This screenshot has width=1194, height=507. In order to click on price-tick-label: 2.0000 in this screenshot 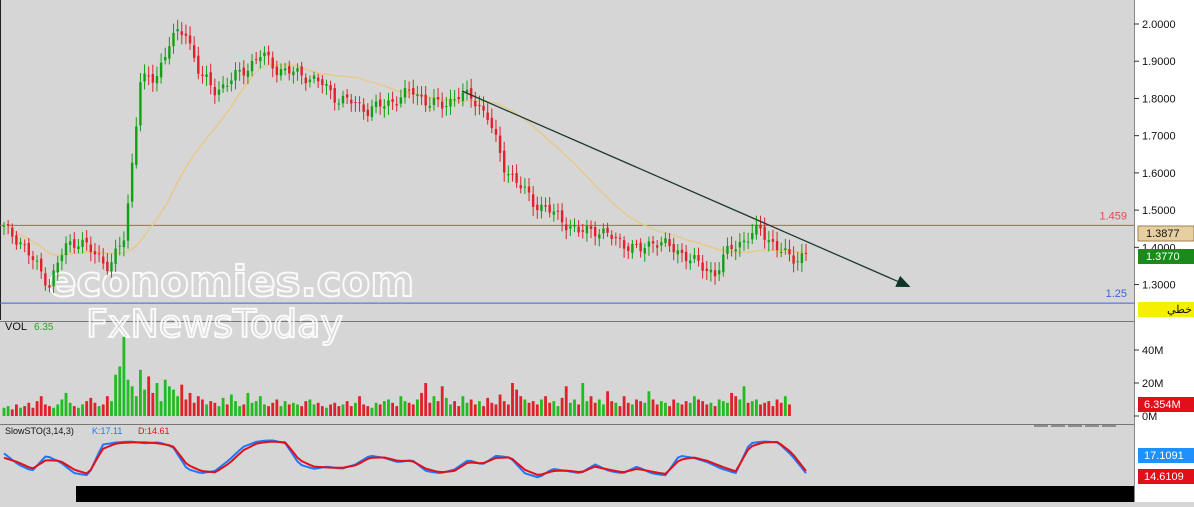, I will do `click(1159, 25)`.